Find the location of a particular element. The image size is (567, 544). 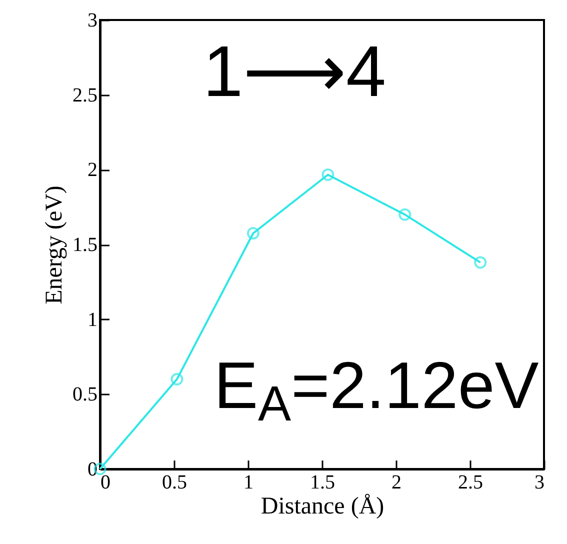

x-axis-title: Distance (Å) is located at coordinates (322, 507).